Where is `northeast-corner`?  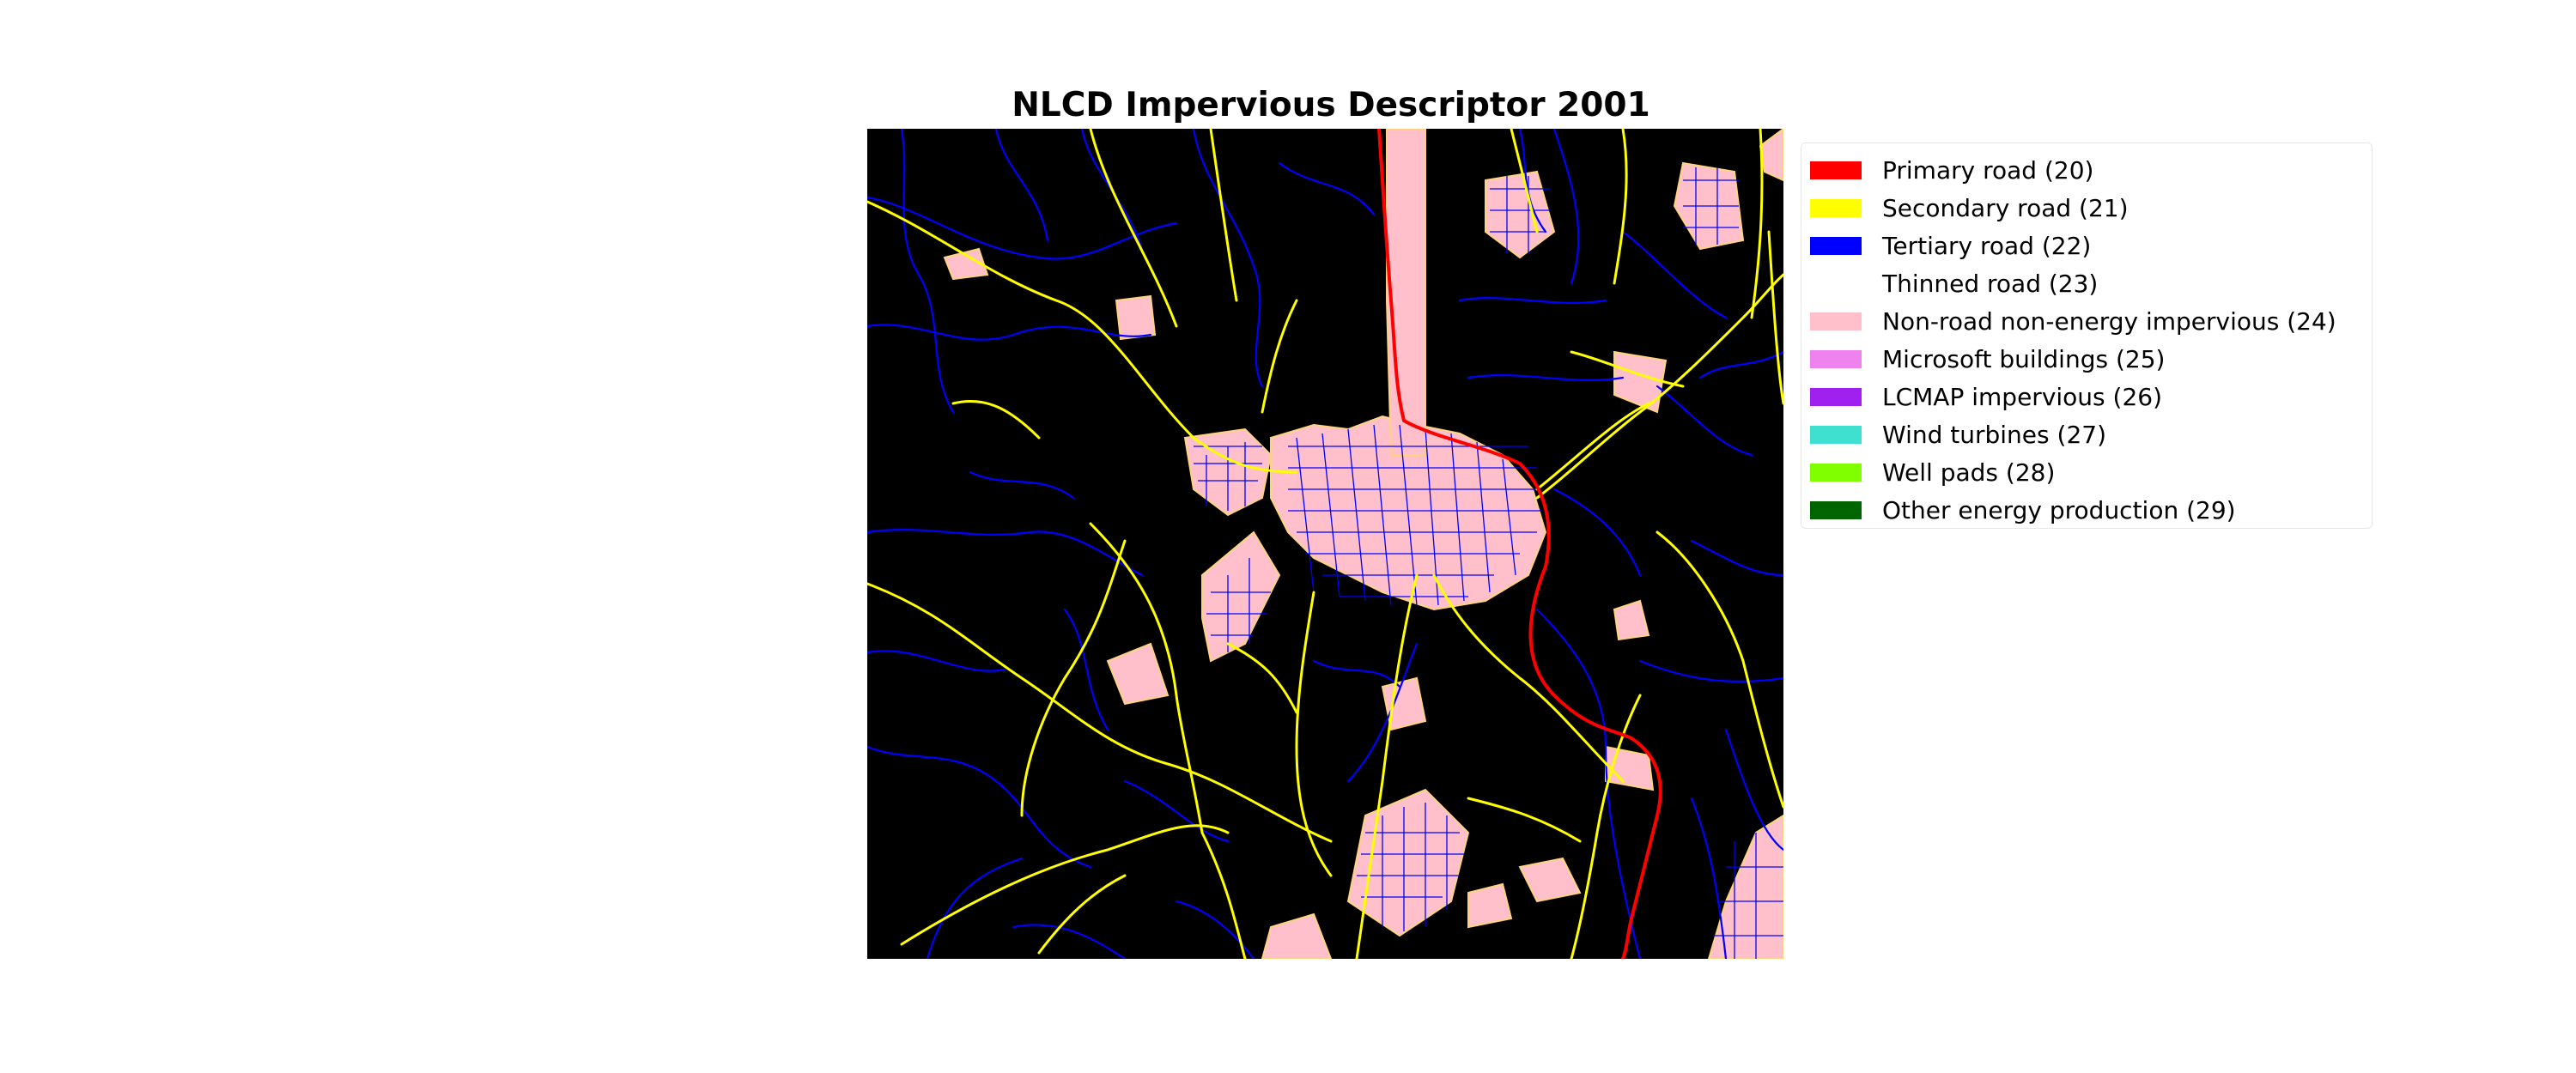 northeast-corner is located at coordinates (1771, 155).